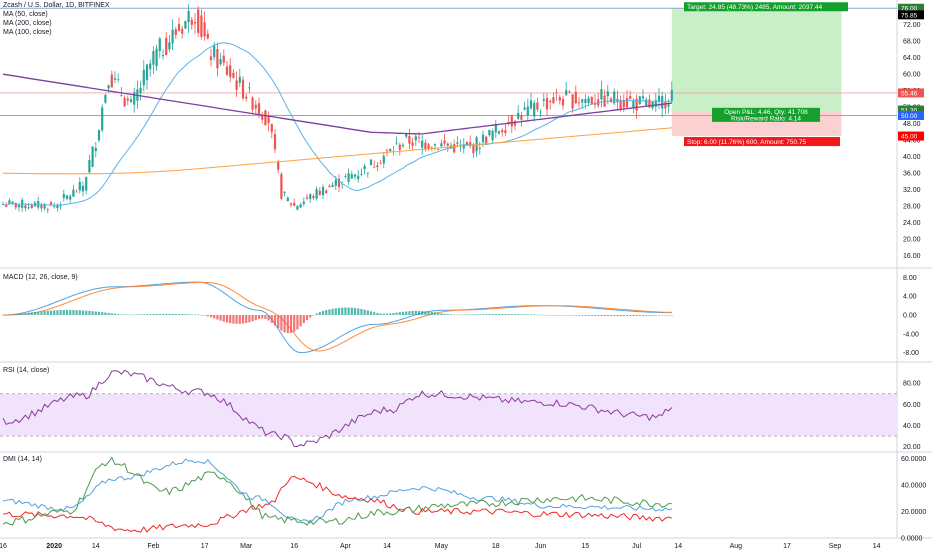 Image resolution: width=932 pixels, height=550 pixels. Describe the element at coordinates (337, 491) in the screenshot. I see `adx-line` at that location.